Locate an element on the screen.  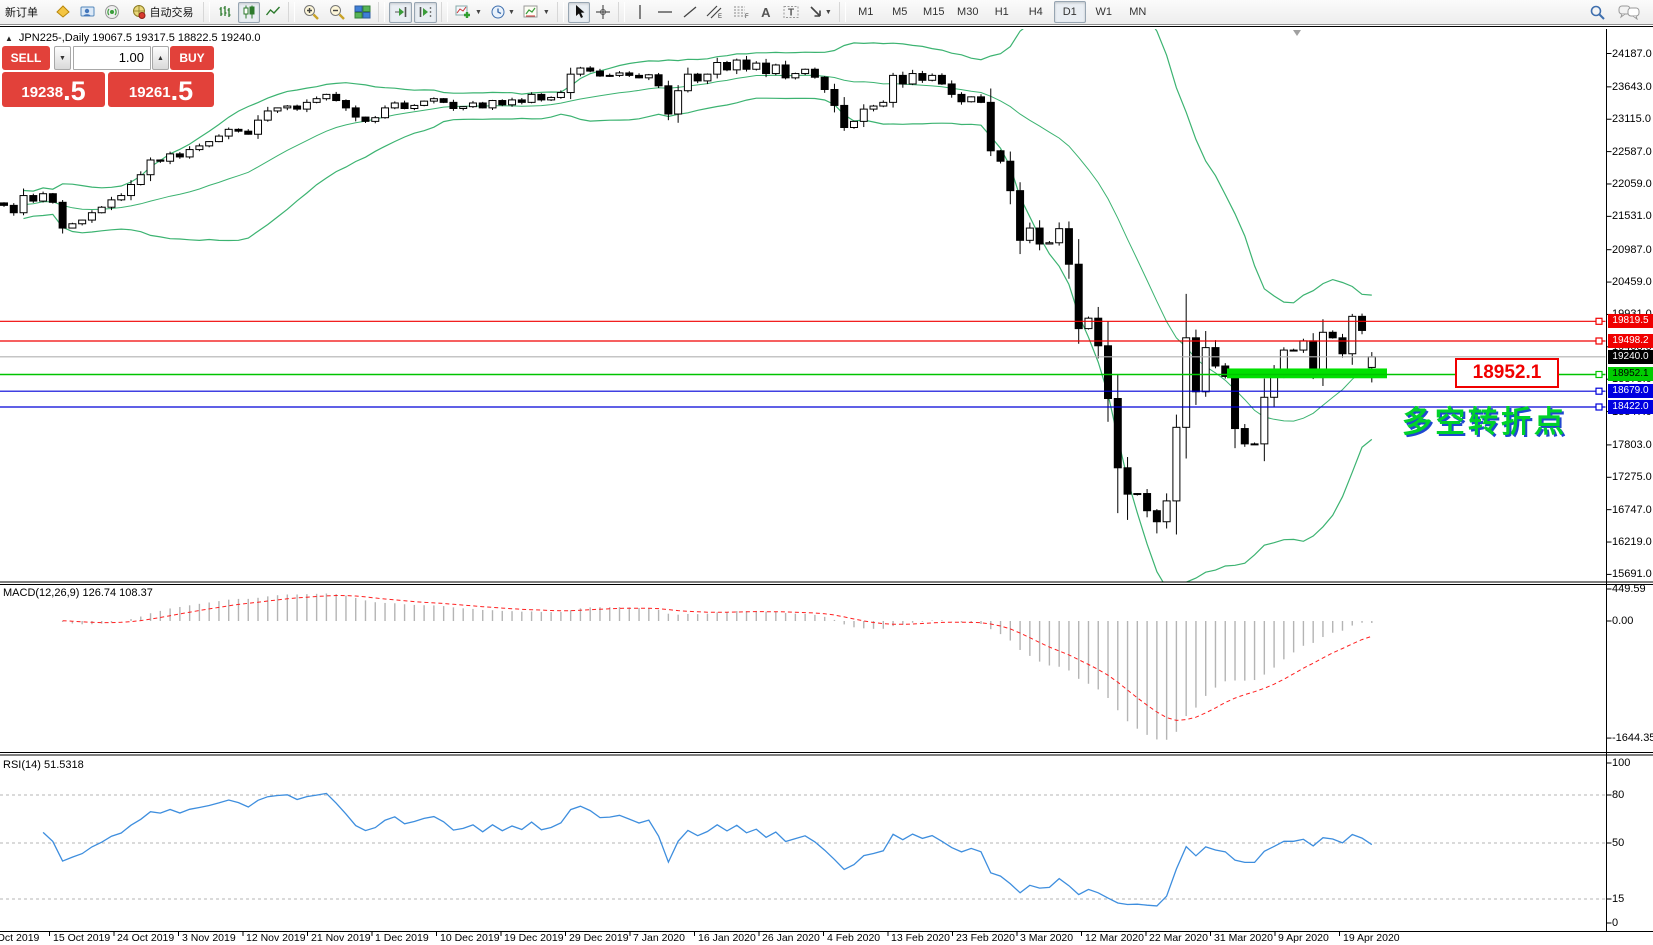
equidistant-channel-icon: E is located at coordinates (715, 12).